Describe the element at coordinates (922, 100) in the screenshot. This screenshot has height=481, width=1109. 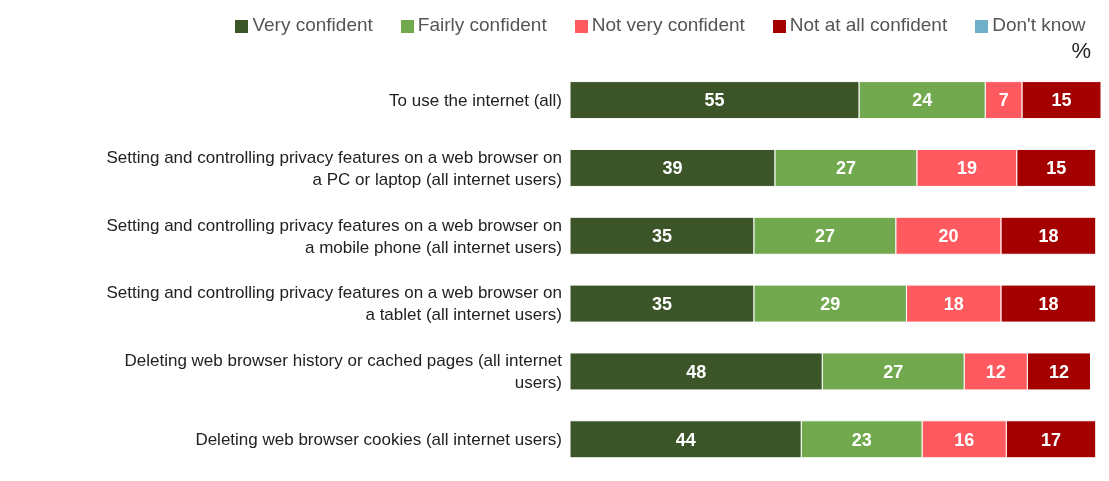
I see `data-label: 24` at that location.